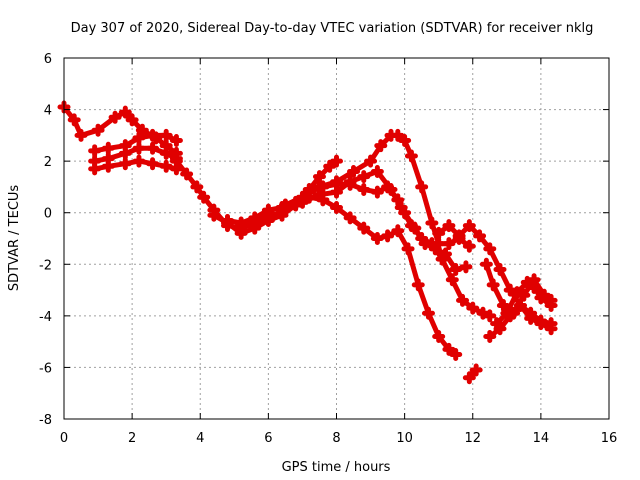 The width and height of the screenshot is (640, 480). What do you see at coordinates (200, 438) in the screenshot?
I see `x-tick-label: 4` at bounding box center [200, 438].